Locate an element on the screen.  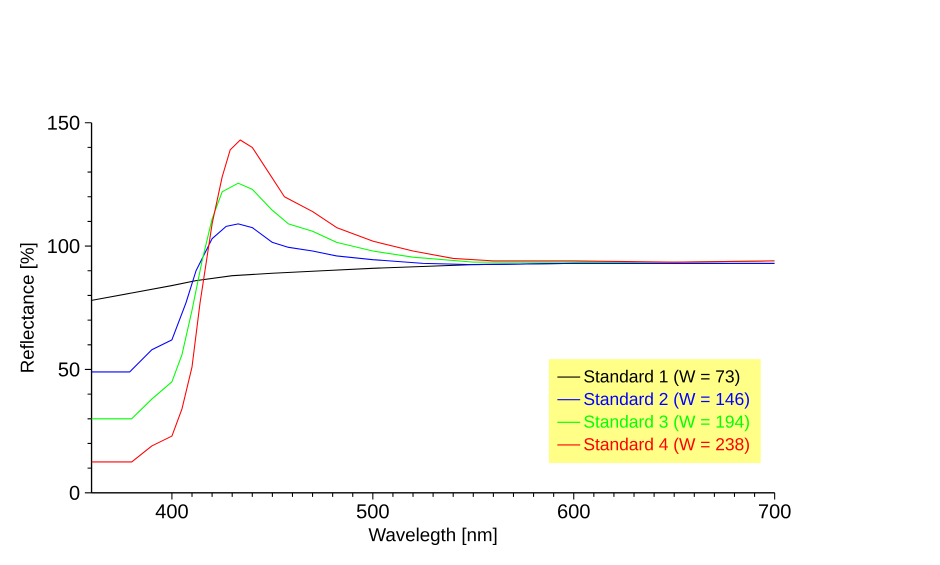
y-tick-label: 150 is located at coordinates (64, 122).